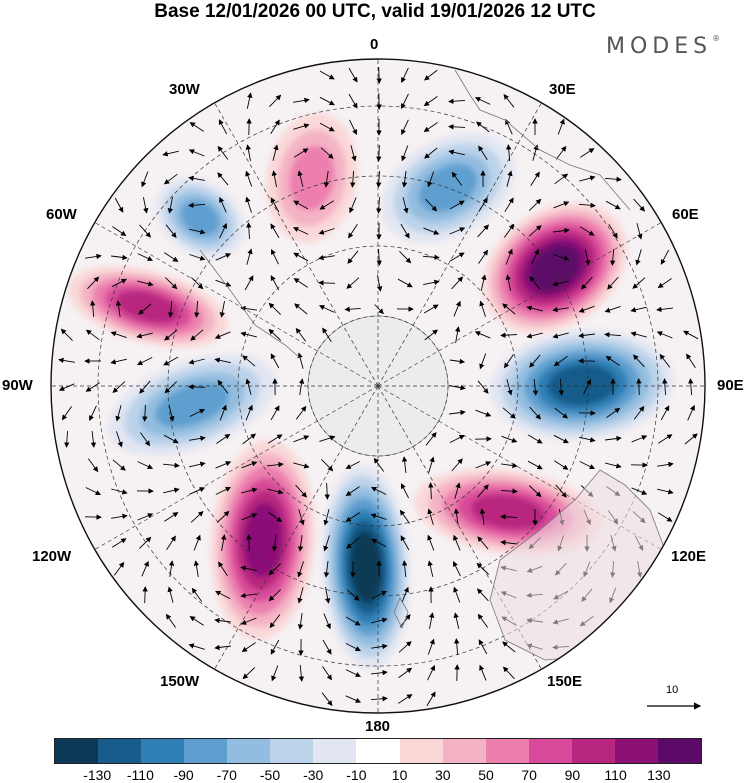  Describe the element at coordinates (685, 214) in the screenshot. I see `lon-label-60e: 60E` at that location.